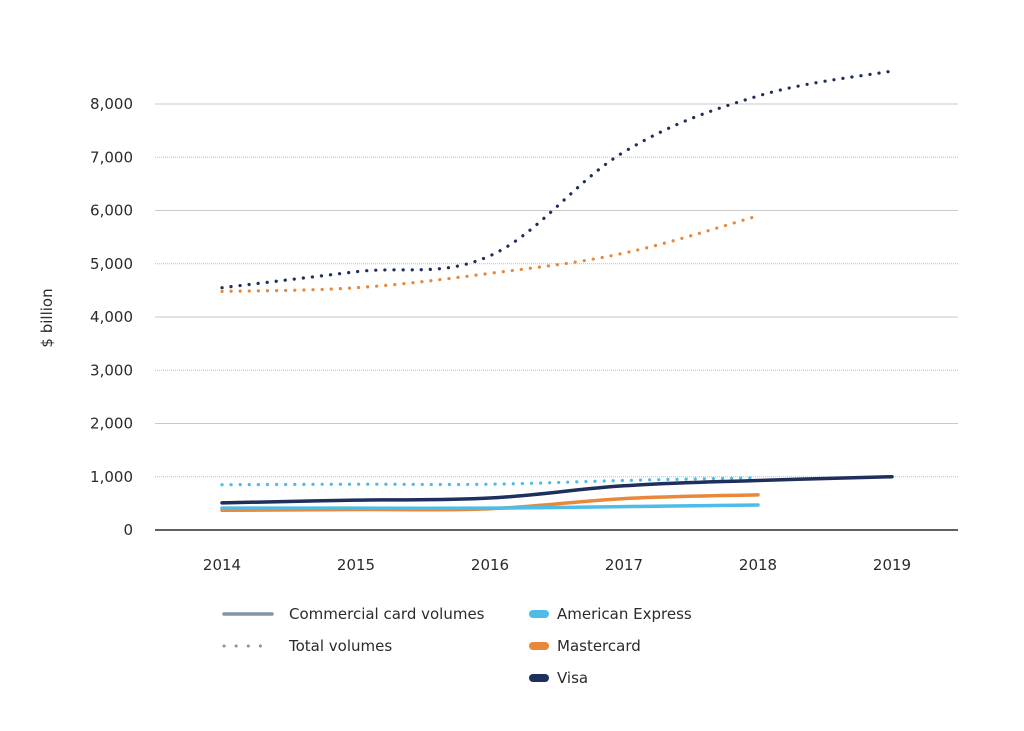 The width and height of the screenshot is (1024, 731). I want to click on american-express-commercial-card-volumes-line, so click(490, 507).